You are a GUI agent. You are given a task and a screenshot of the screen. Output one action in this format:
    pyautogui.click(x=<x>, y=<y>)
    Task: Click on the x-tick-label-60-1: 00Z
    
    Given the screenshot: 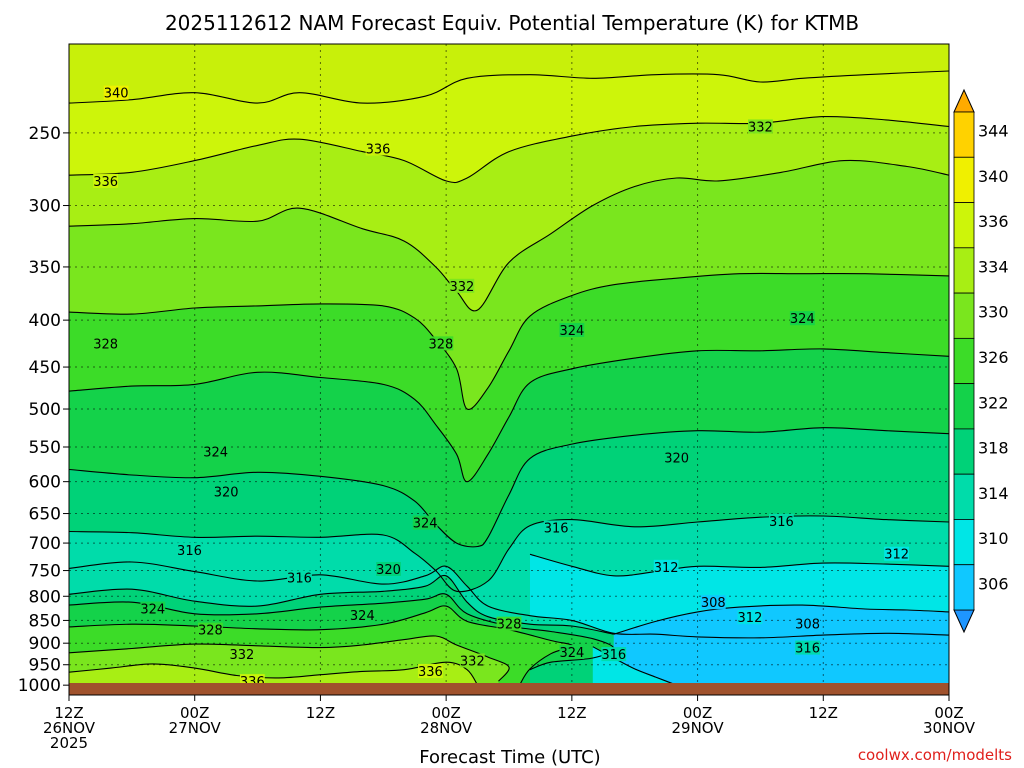 What is the action you would take?
    pyautogui.click(x=697, y=713)
    